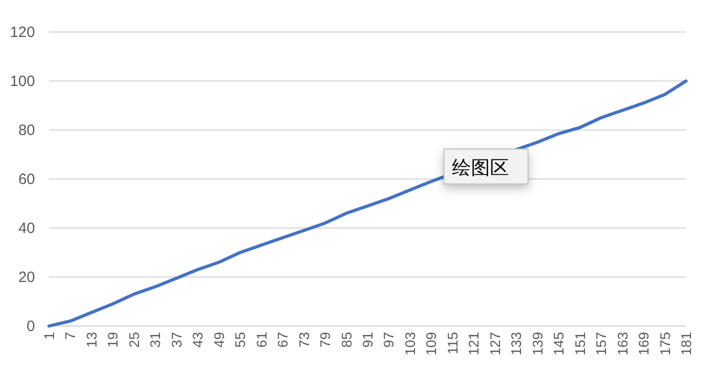 Image resolution: width=702 pixels, height=374 pixels. Describe the element at coordinates (368, 340) in the screenshot. I see `x-tick-label: 91` at that location.